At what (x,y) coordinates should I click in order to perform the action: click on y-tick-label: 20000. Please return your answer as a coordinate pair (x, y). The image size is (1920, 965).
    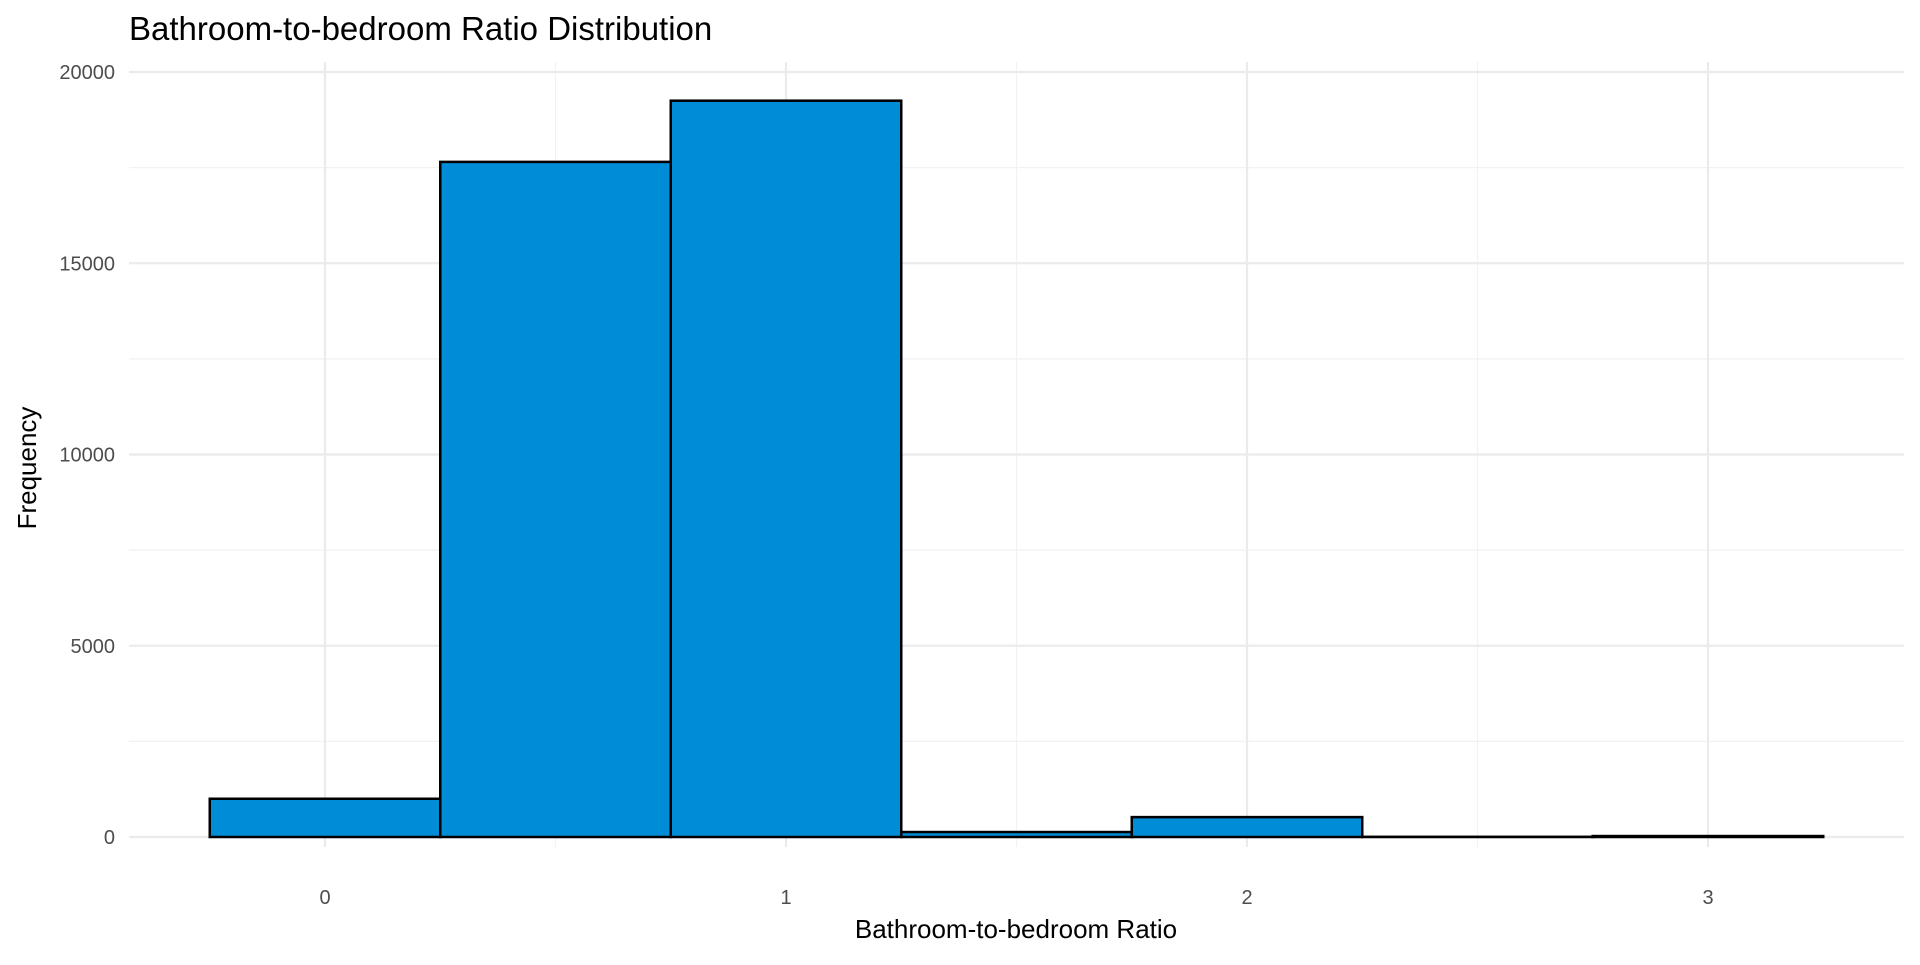
    Looking at the image, I should click on (87, 73).